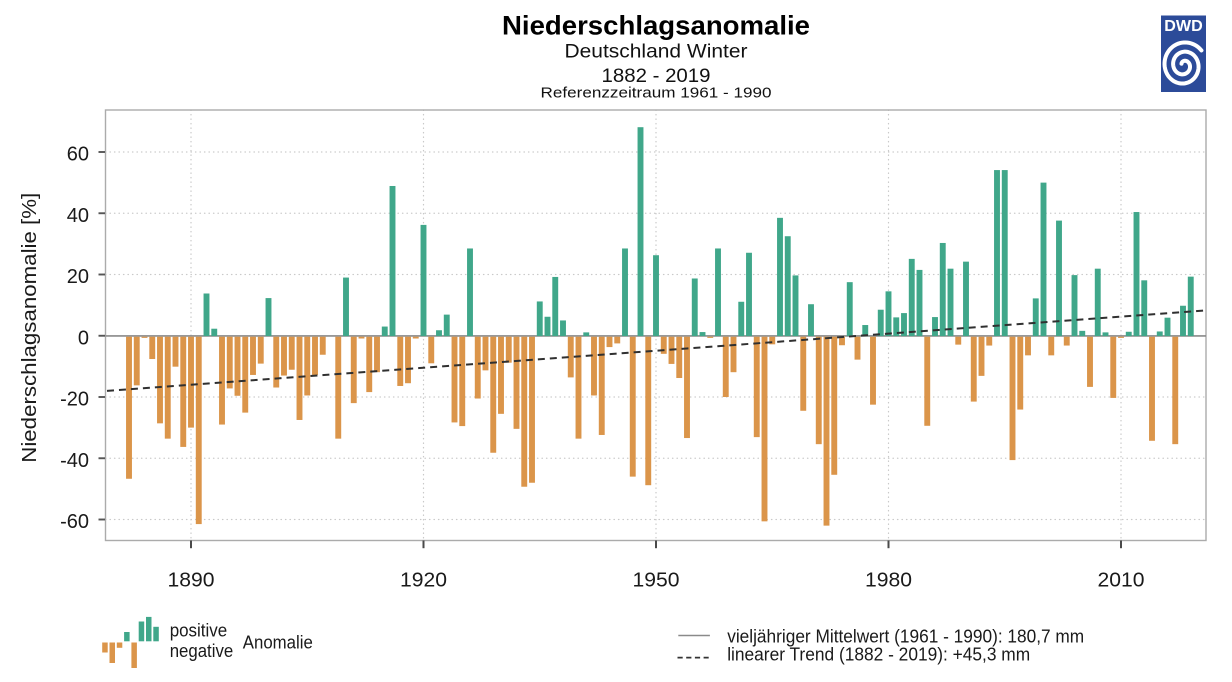 The height and width of the screenshot is (682, 1232). I want to click on svg-text: 1882 - 2019, so click(656, 76).